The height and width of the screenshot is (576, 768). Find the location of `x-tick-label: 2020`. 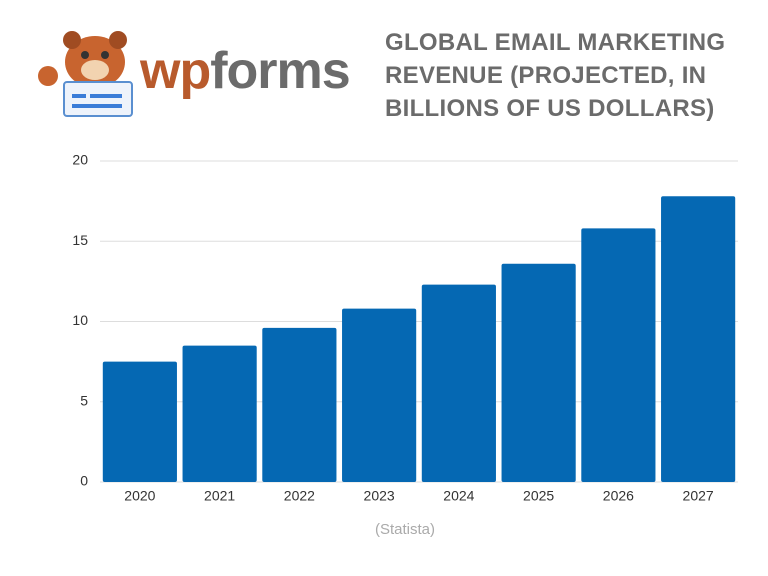

x-tick-label: 2020 is located at coordinates (139, 496).